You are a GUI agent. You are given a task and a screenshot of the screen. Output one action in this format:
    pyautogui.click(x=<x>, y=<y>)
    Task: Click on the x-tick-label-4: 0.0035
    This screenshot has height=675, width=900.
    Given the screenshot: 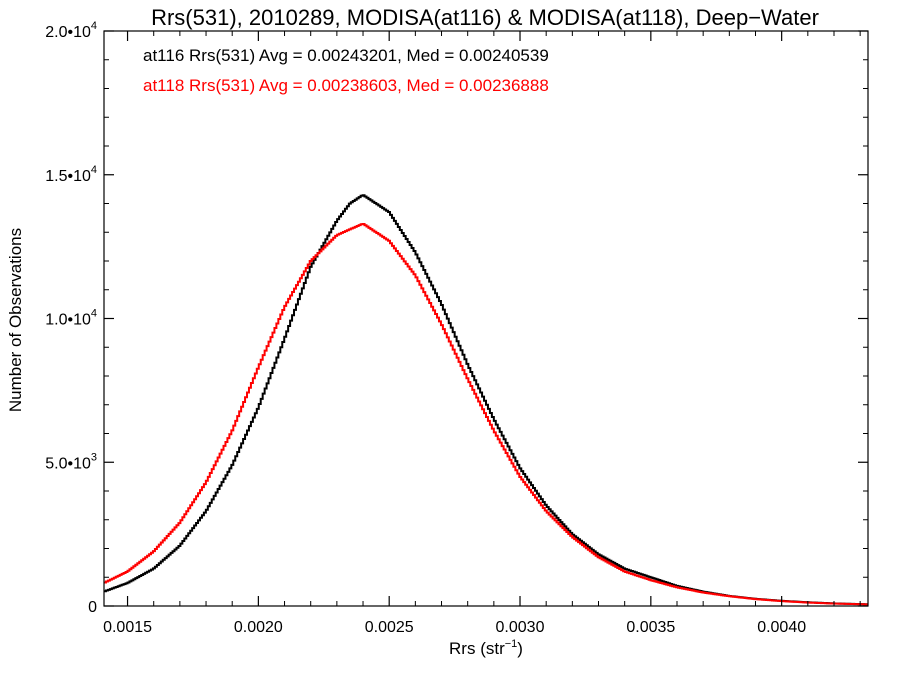 What is the action you would take?
    pyautogui.click(x=650, y=627)
    